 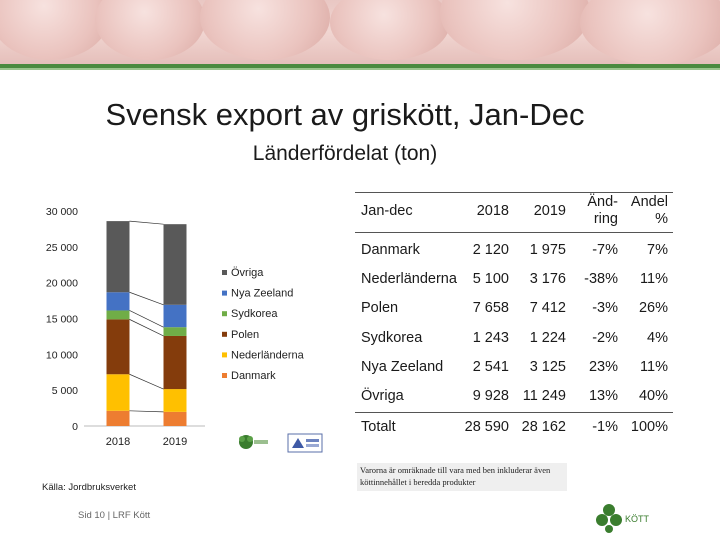 I want to click on table-cell: 4%, so click(x=657, y=337).